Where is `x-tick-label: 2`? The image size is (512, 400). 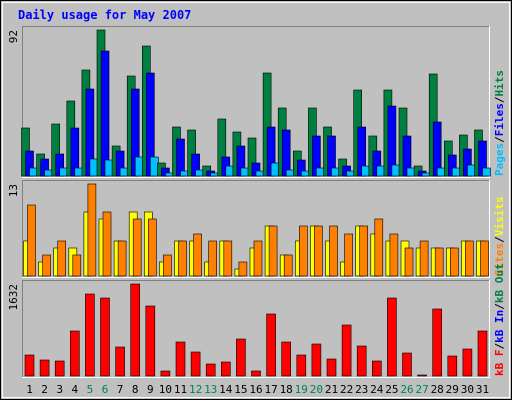 x-tick-label: 2 is located at coordinates (44, 389).